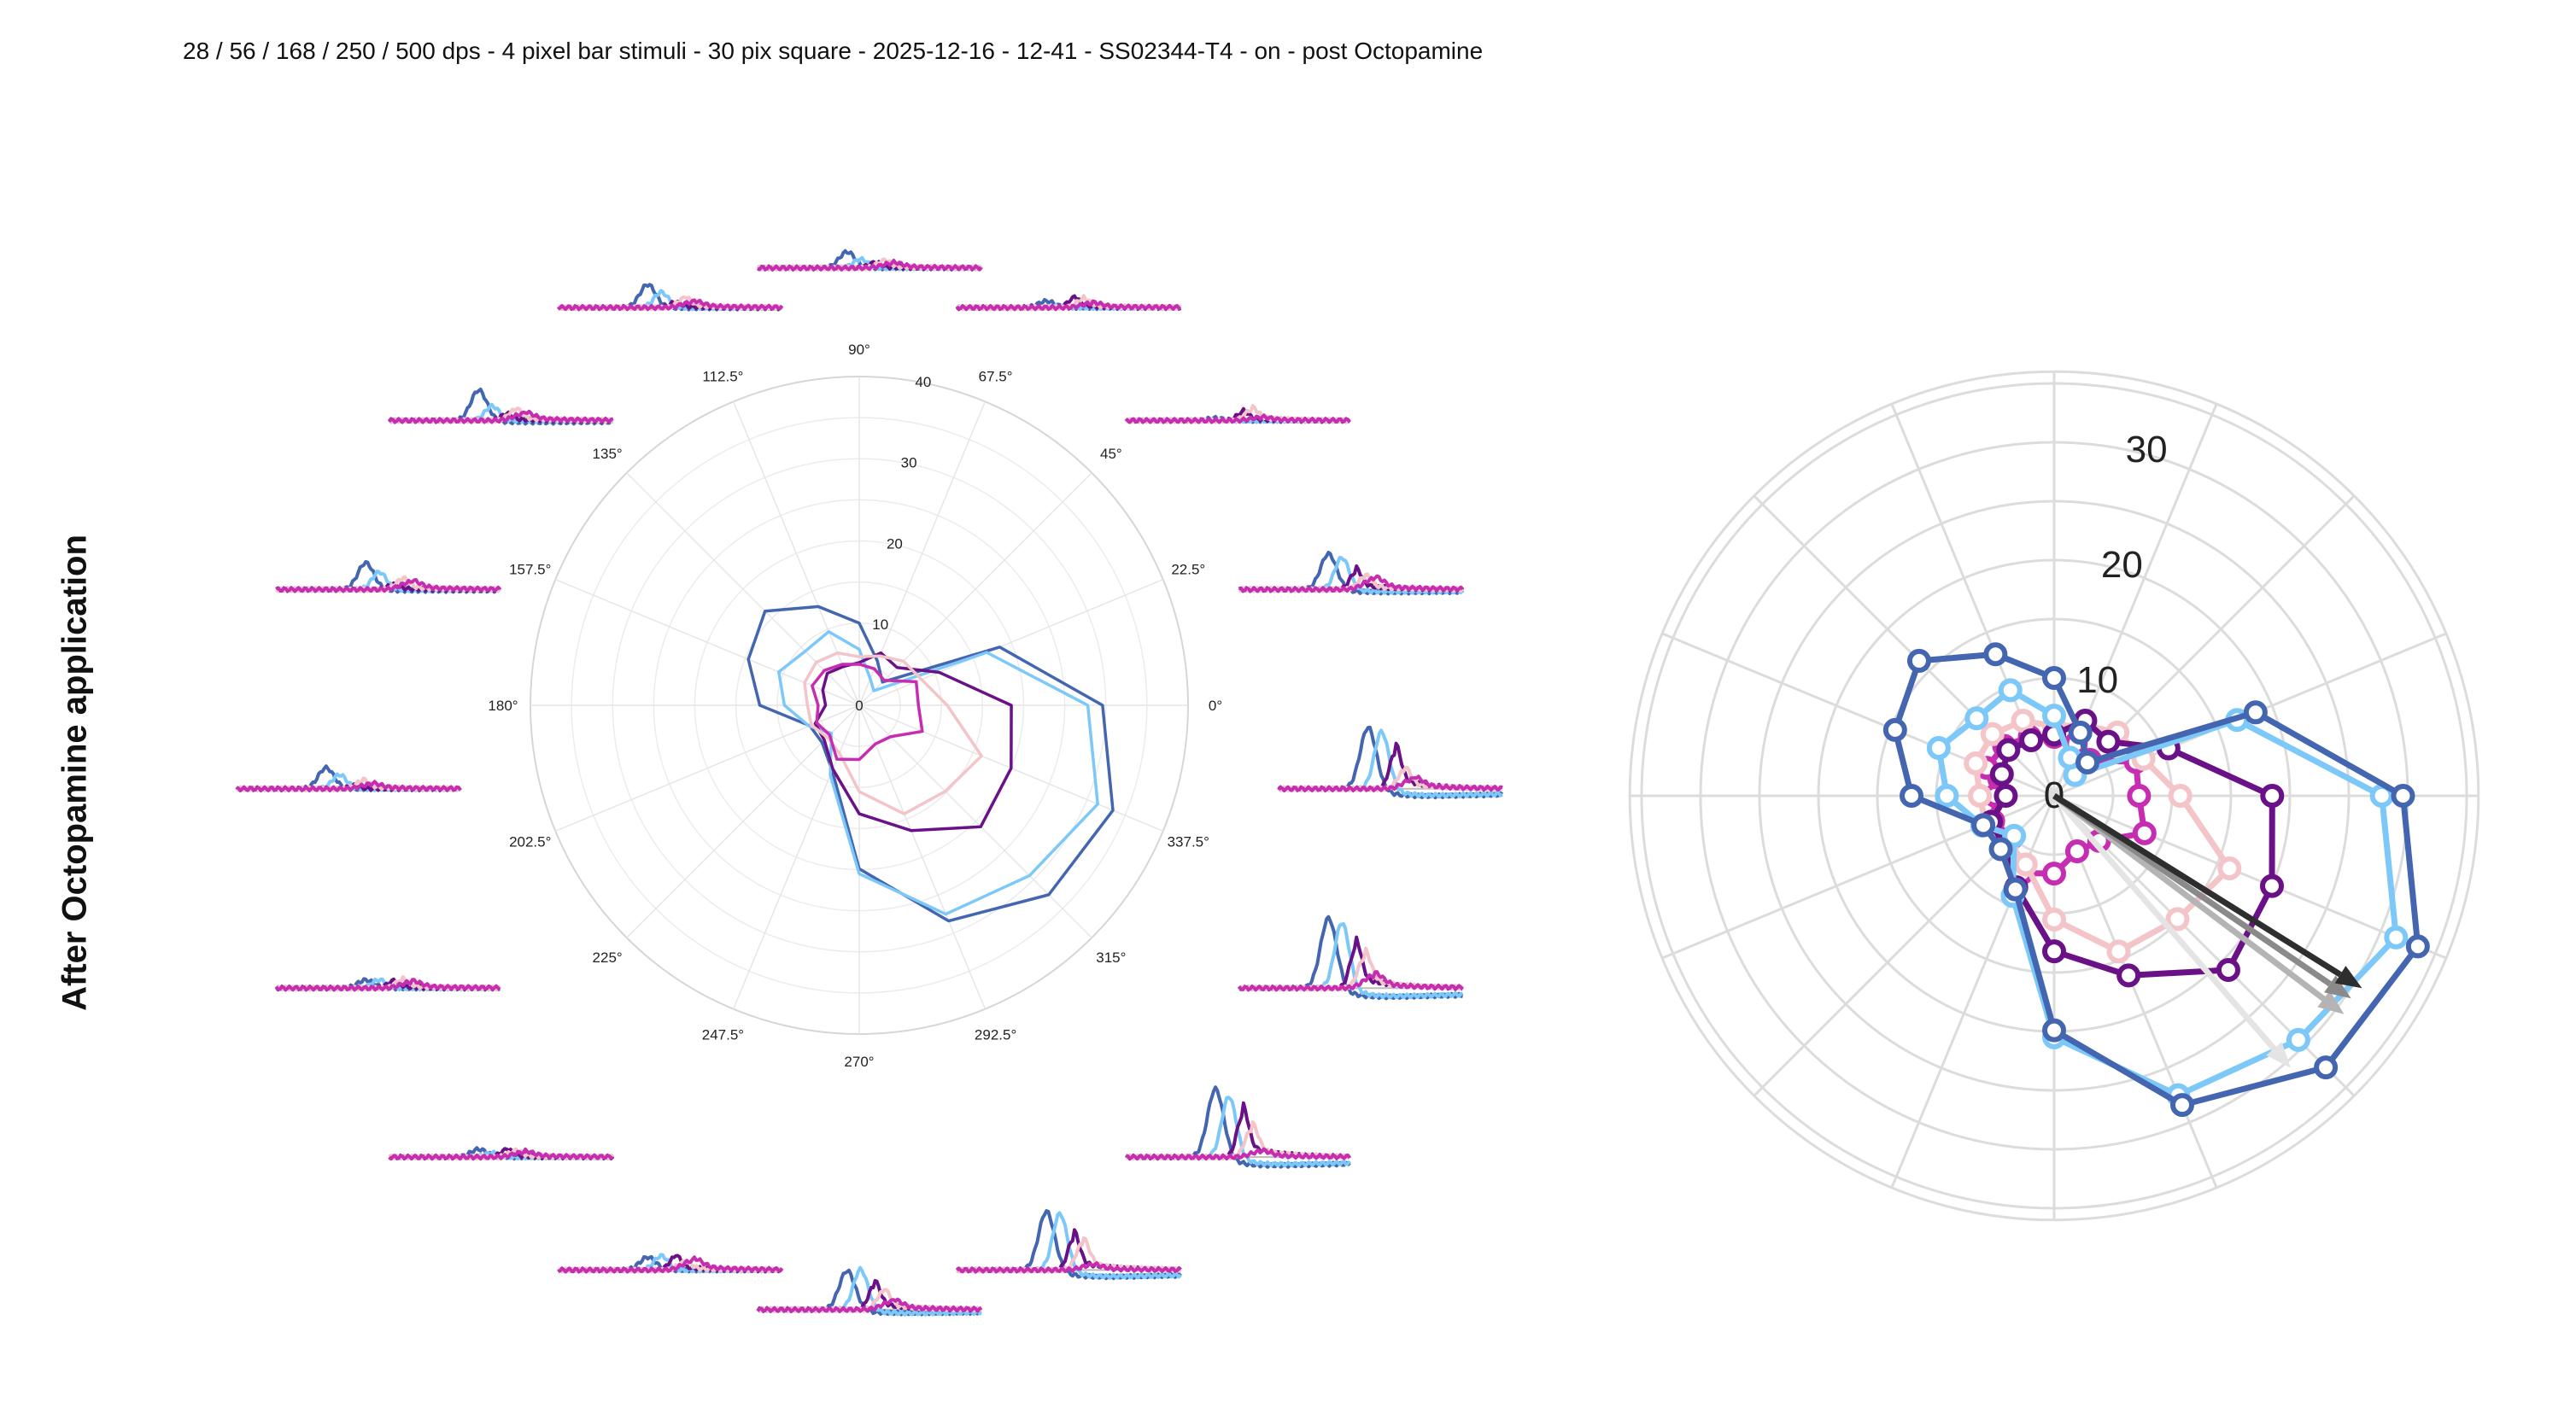 Image resolution: width=2576 pixels, height=1414 pixels. I want to click on angle-tick-label: 0°, so click(1215, 706).